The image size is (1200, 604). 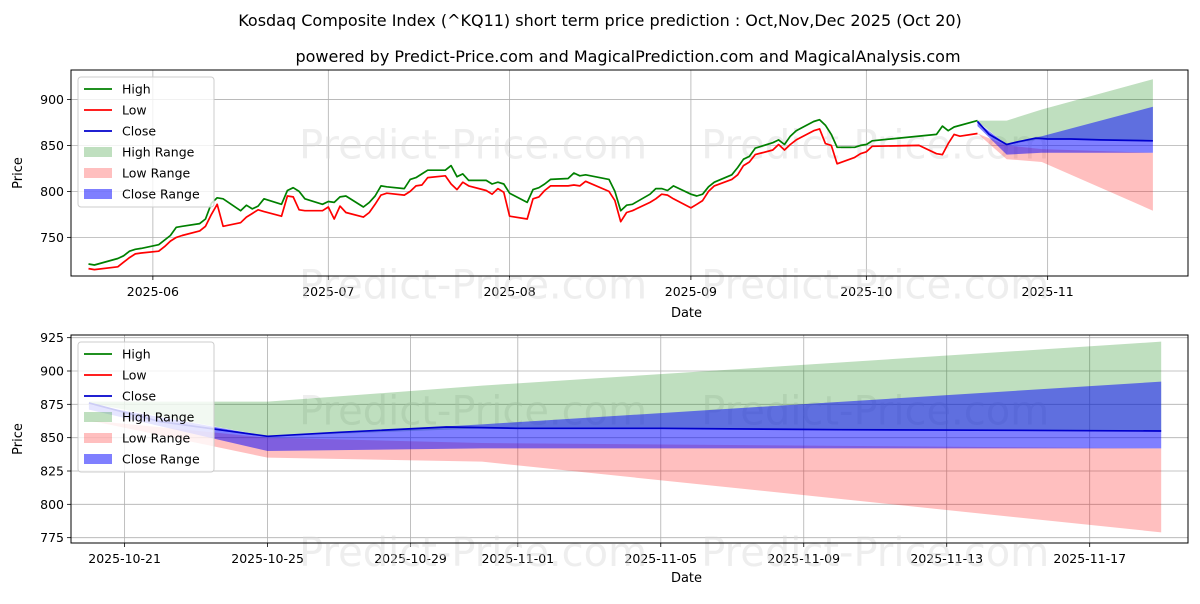 What do you see at coordinates (328, 291) in the screenshot?
I see `x-tick-label: 2025-07` at bounding box center [328, 291].